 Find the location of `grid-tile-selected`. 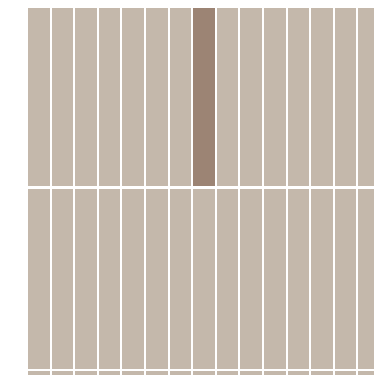

grid-tile-selected is located at coordinates (204, 97).